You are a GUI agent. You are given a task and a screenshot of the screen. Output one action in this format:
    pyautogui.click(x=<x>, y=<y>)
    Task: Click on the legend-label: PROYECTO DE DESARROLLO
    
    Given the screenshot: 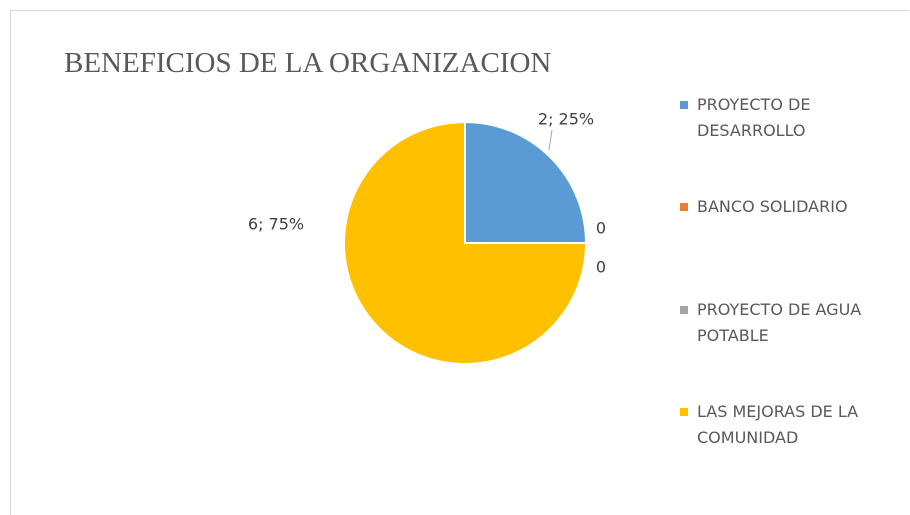 What is the action you would take?
    pyautogui.click(x=754, y=117)
    